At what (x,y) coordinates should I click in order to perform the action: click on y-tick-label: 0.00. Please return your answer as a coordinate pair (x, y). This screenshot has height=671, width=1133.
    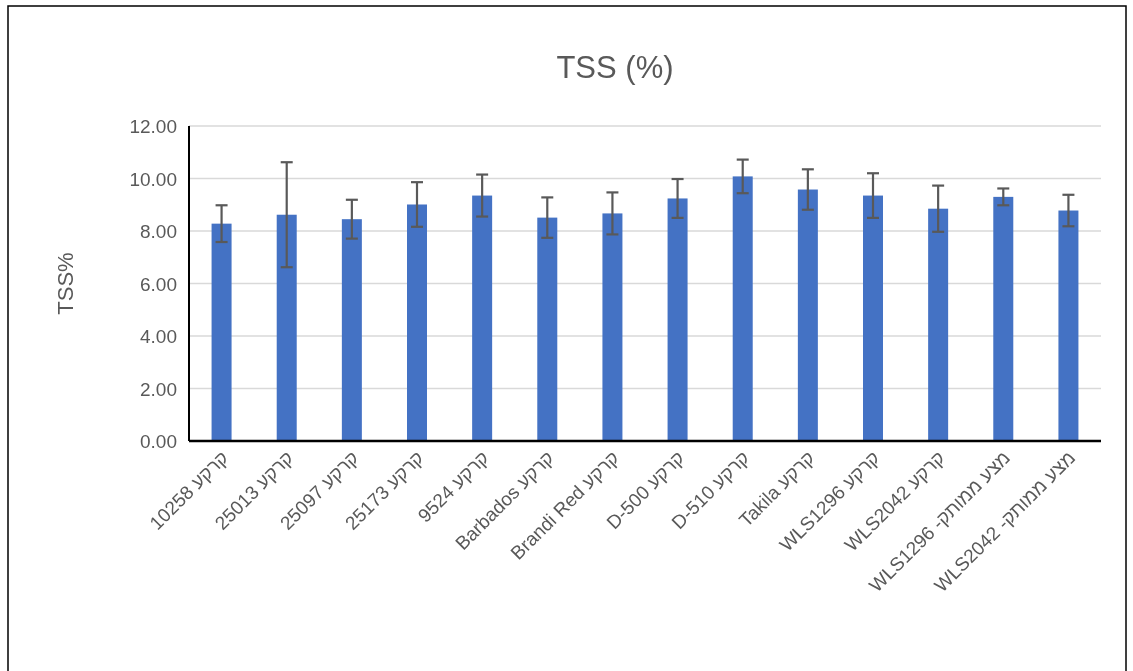
    Looking at the image, I should click on (158, 441).